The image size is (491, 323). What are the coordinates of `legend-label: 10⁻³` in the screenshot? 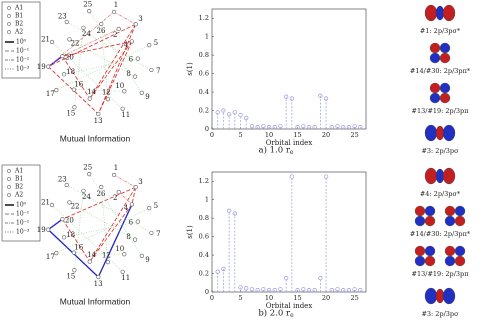 It's located at (23, 232).